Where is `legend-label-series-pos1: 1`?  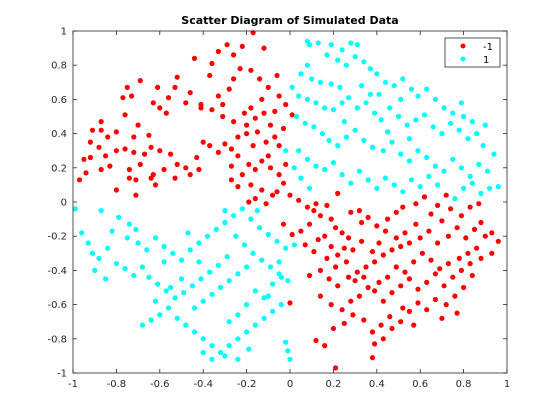 legend-label-series-pos1: 1 is located at coordinates (486, 60).